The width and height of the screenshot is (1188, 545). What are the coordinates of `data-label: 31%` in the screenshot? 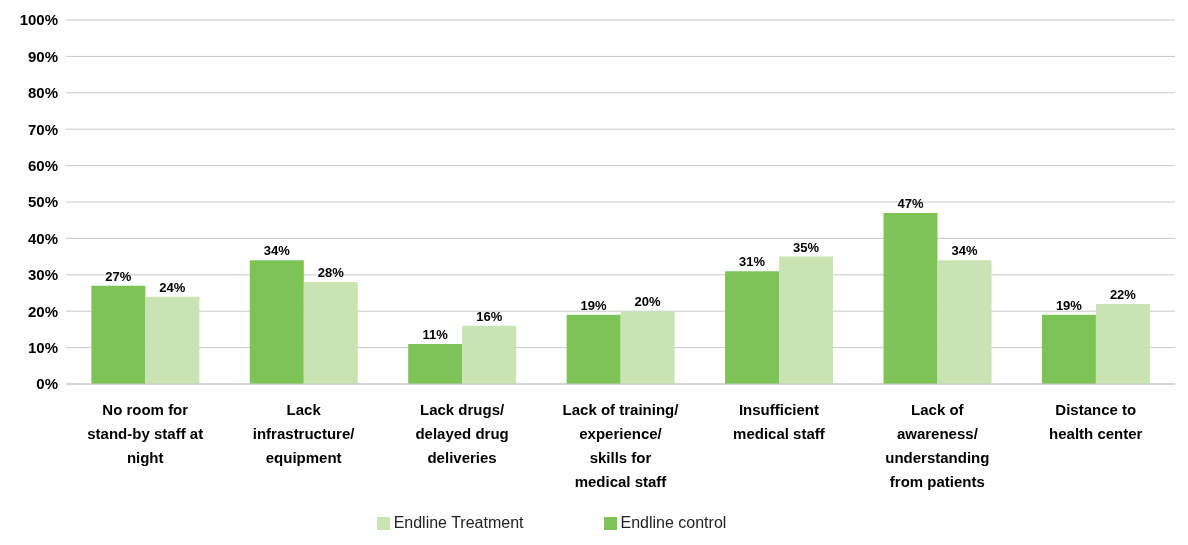 It's located at (752, 262).